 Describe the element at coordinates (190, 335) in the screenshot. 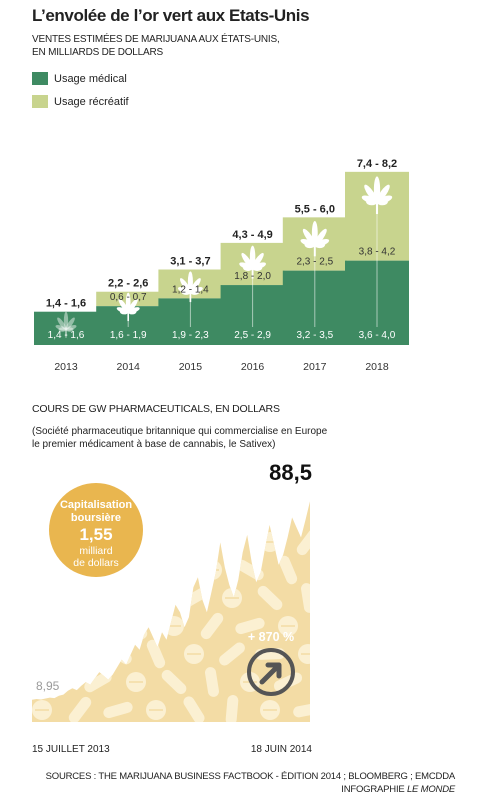

I see `data-label-medical-2015: 1,9 - 2,3` at that location.